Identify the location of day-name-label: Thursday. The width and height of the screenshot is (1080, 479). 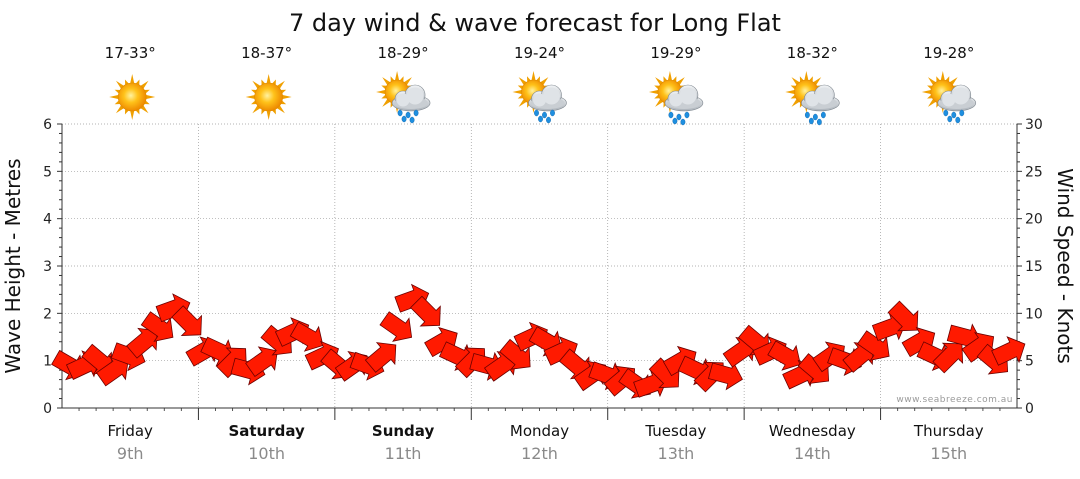
(948, 431).